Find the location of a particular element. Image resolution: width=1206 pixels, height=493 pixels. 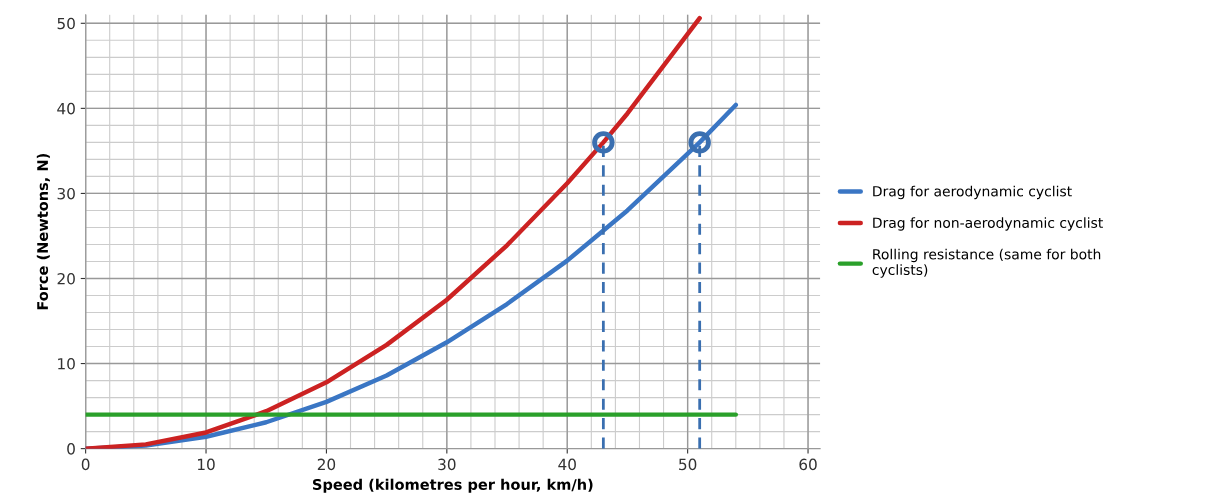

x-tick-label: 30 is located at coordinates (447, 464).